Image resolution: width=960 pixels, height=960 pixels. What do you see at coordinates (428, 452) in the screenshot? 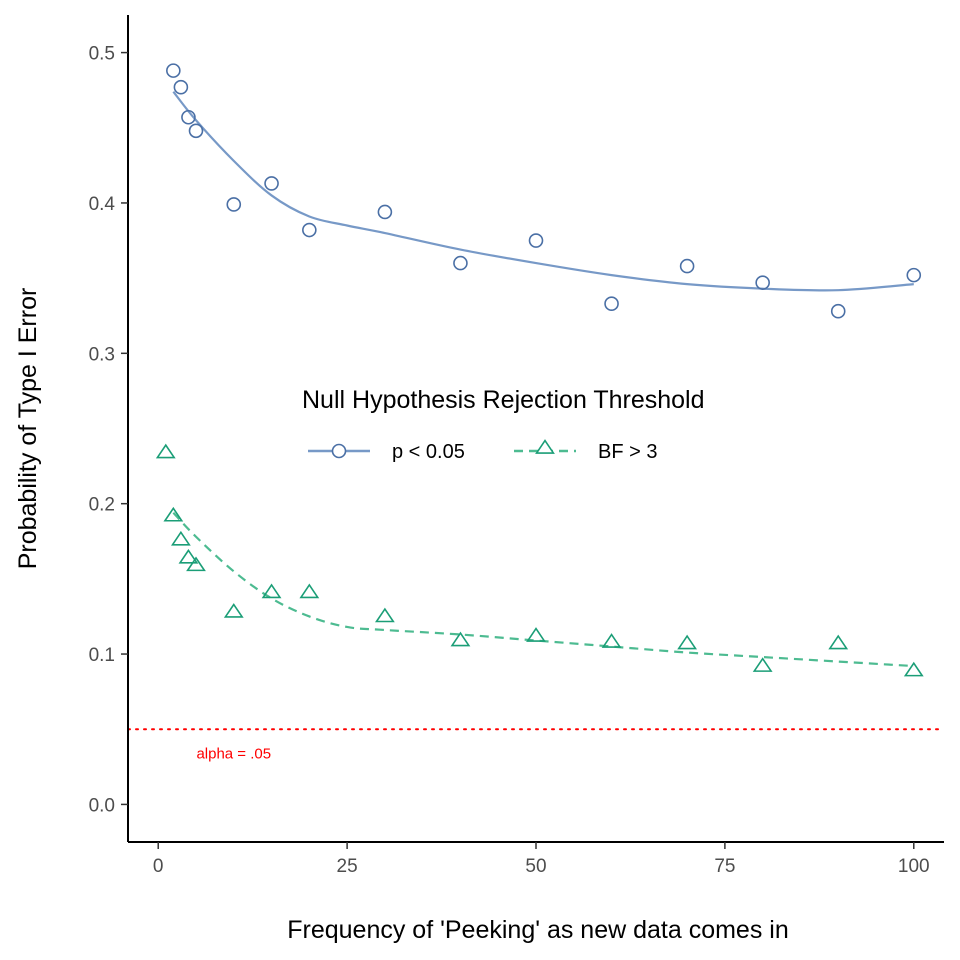
I see `legend-label-1: p < 0.05` at bounding box center [428, 452].